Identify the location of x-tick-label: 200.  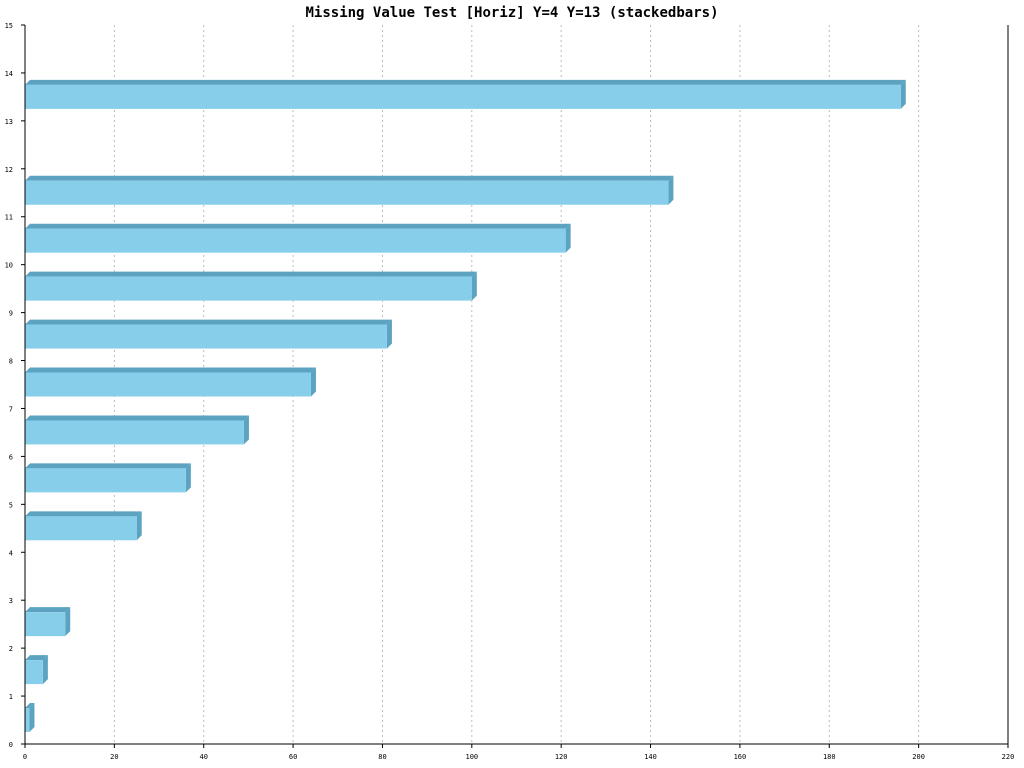
(918, 757).